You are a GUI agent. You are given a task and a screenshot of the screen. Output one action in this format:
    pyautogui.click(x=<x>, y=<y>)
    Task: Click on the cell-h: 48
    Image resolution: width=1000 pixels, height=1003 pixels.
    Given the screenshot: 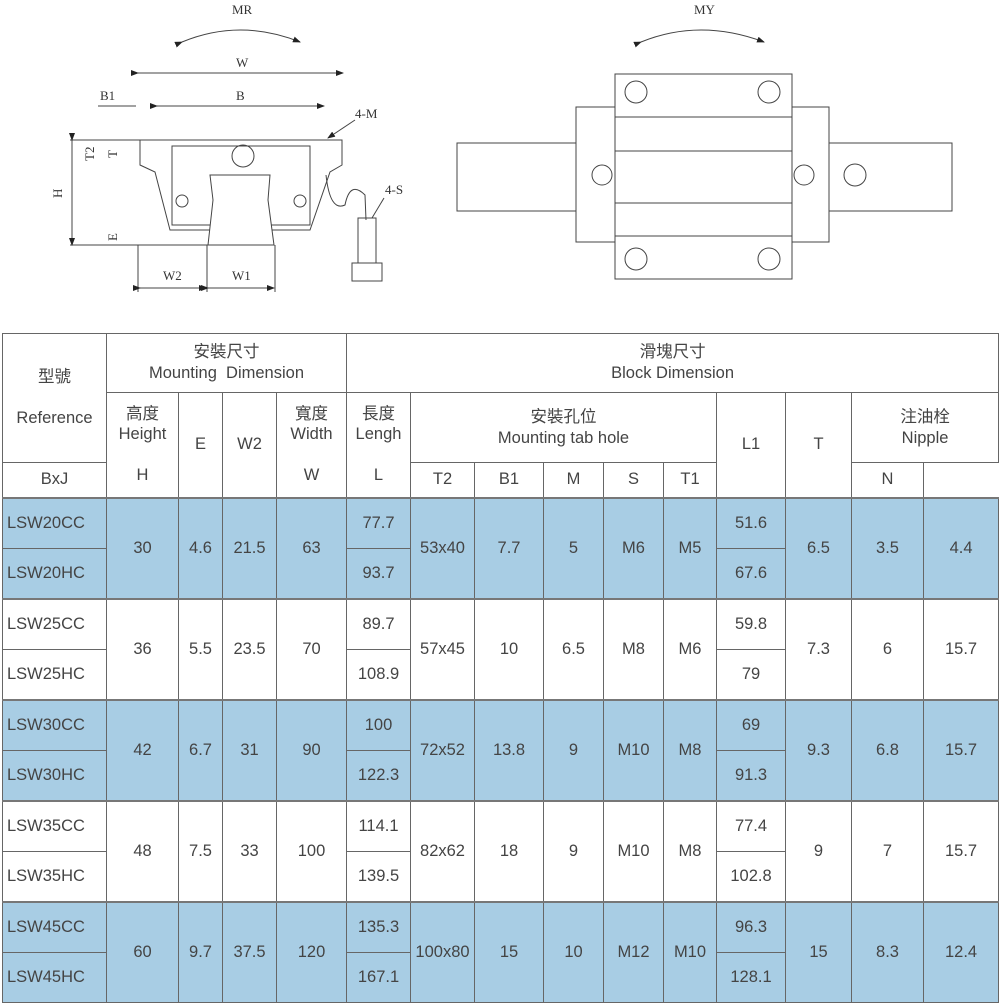 What is the action you would take?
    pyautogui.click(x=142, y=850)
    